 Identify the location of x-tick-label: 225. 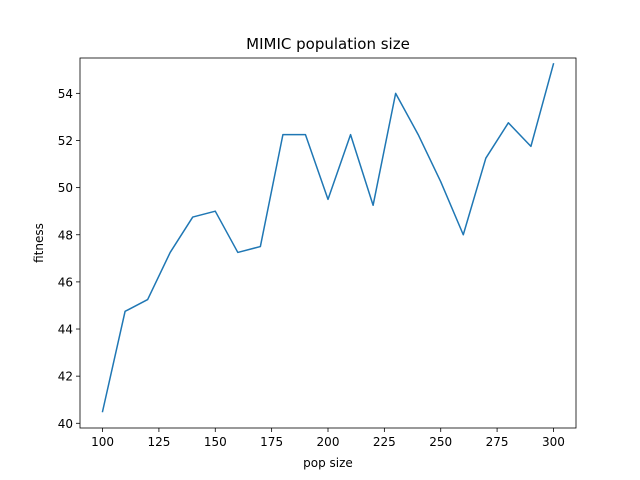
(384, 442).